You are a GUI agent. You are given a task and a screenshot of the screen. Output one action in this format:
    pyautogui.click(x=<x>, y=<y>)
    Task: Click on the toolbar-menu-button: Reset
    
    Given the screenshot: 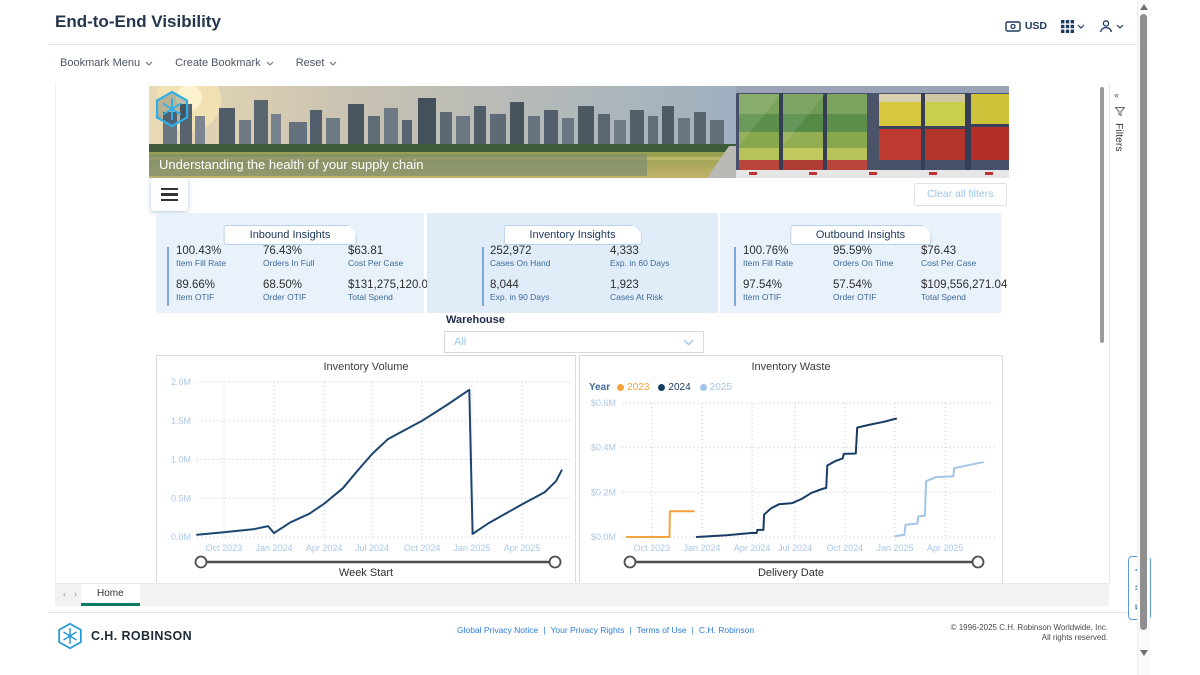 What is the action you would take?
    pyautogui.click(x=317, y=63)
    